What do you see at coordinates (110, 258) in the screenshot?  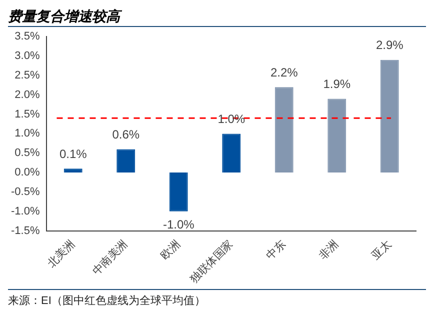 I see `x-tick-label: 中南美洲` at bounding box center [110, 258].